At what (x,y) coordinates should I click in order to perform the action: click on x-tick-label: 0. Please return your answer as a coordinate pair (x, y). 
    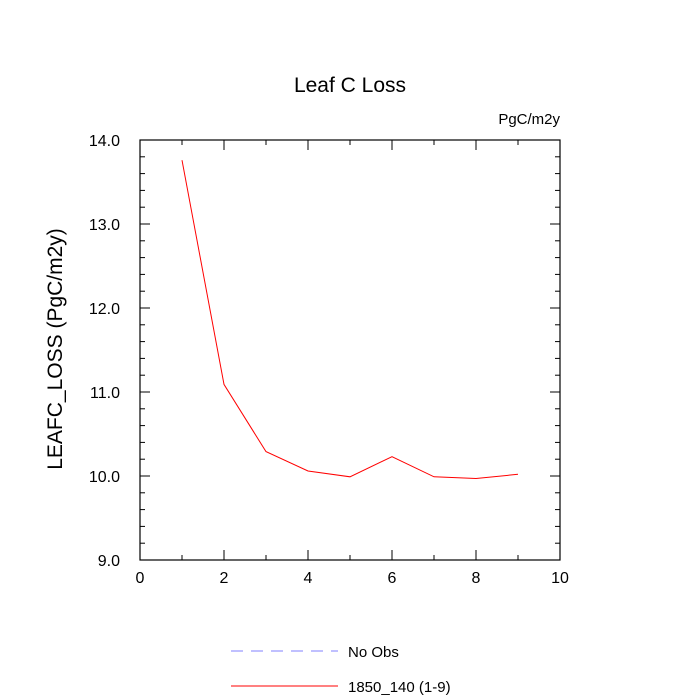
    Looking at the image, I should click on (140, 578).